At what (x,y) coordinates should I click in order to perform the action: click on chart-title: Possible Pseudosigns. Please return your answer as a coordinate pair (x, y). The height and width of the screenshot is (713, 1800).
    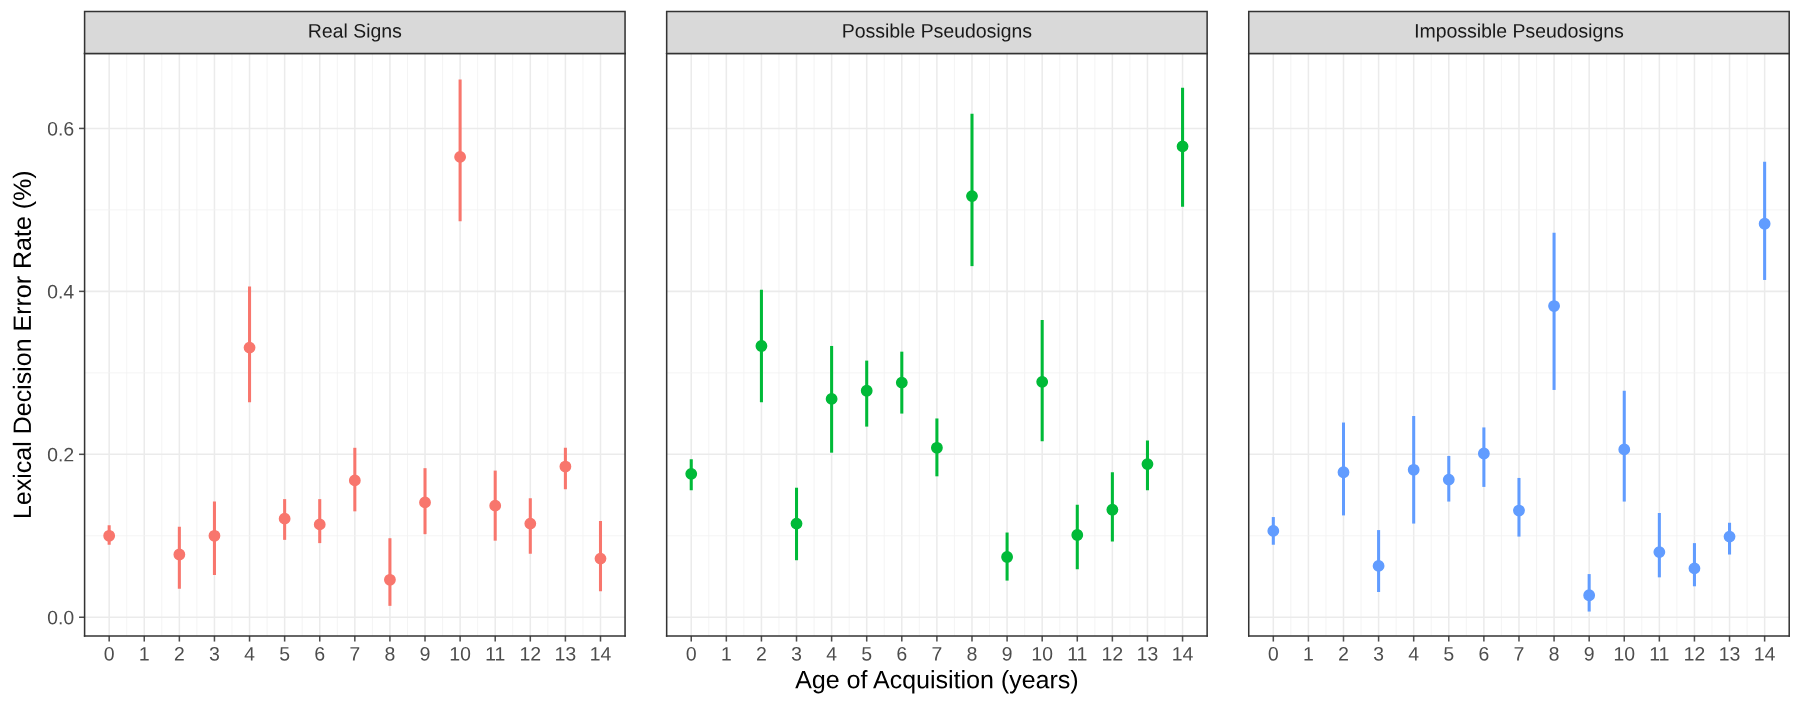
    Looking at the image, I should click on (937, 32).